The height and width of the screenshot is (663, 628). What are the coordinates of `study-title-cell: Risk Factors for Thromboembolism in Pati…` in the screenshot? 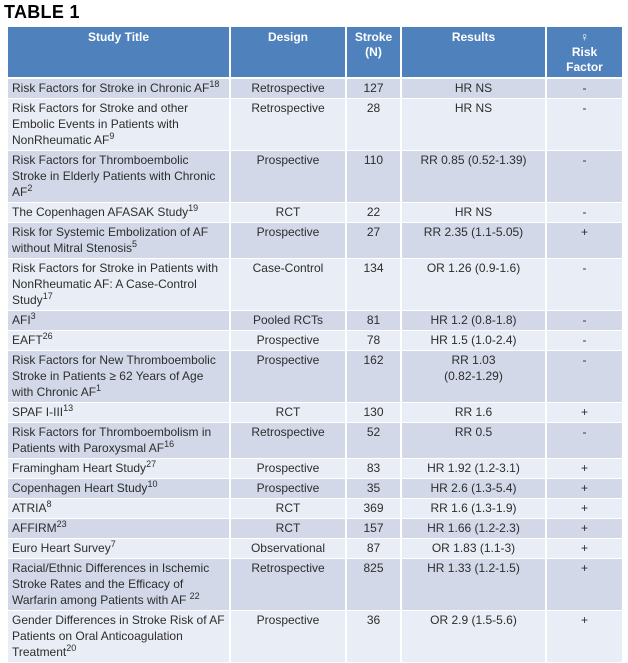 It's located at (118, 440).